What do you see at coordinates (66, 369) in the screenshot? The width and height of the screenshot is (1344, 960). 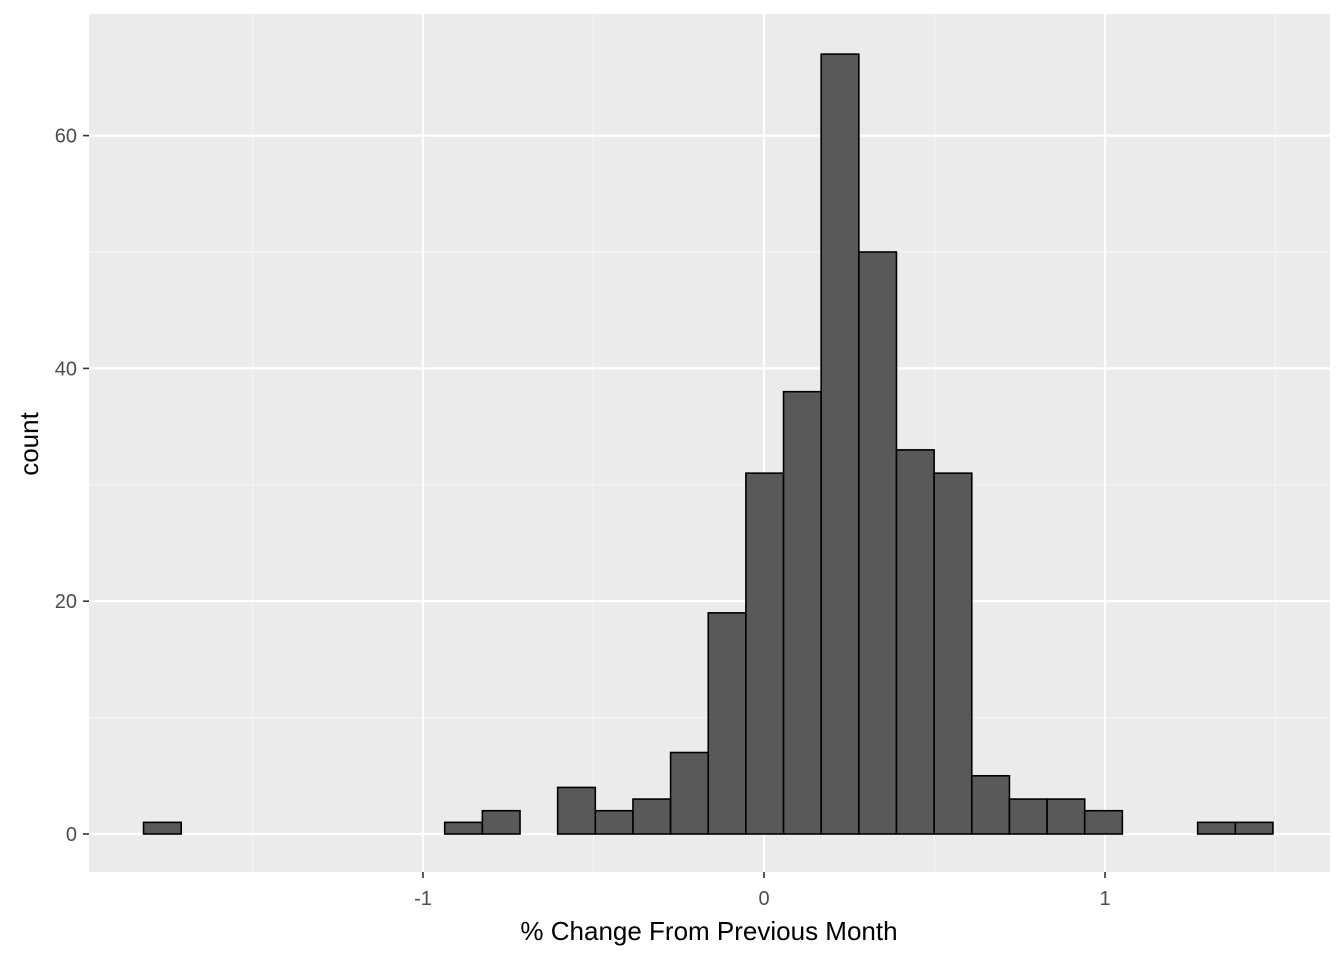 I see `y-tick-label: 40` at bounding box center [66, 369].